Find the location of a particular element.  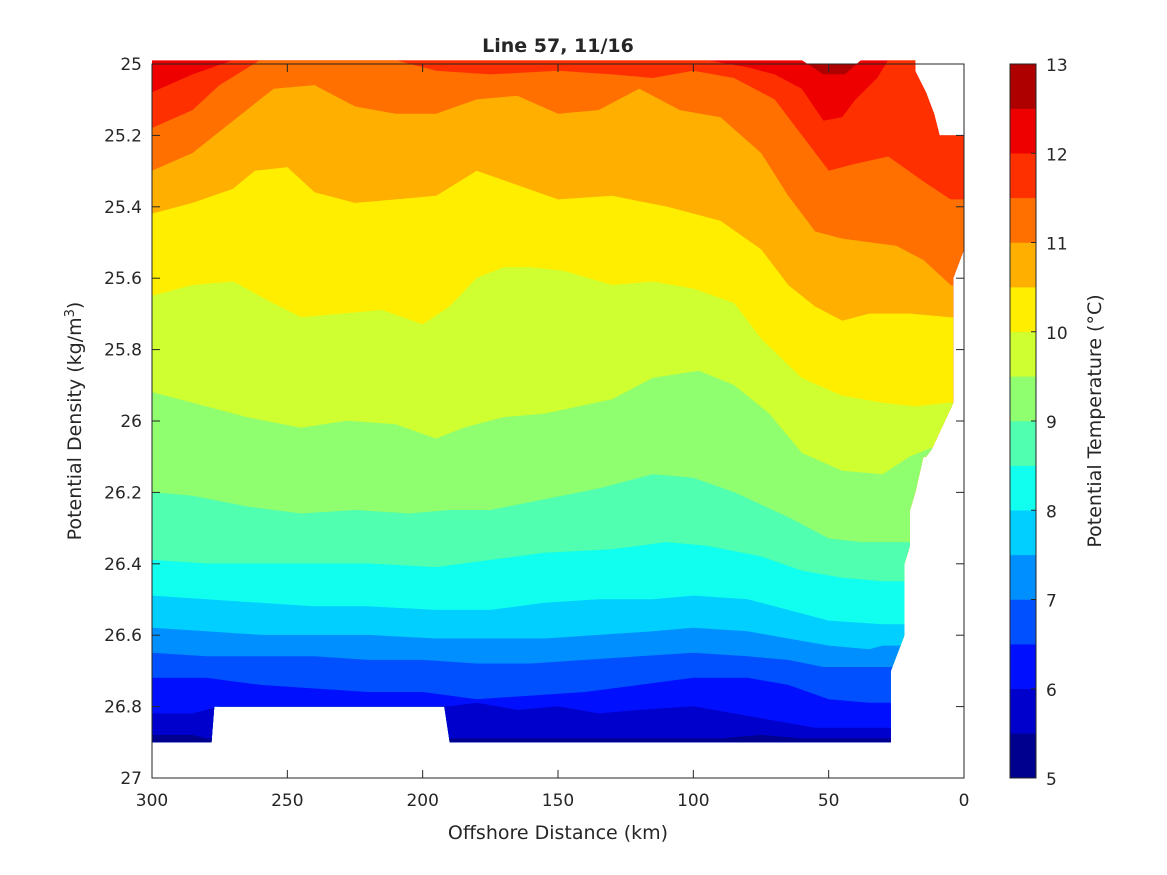

y-tick-label: 25.2 is located at coordinates (123, 136).